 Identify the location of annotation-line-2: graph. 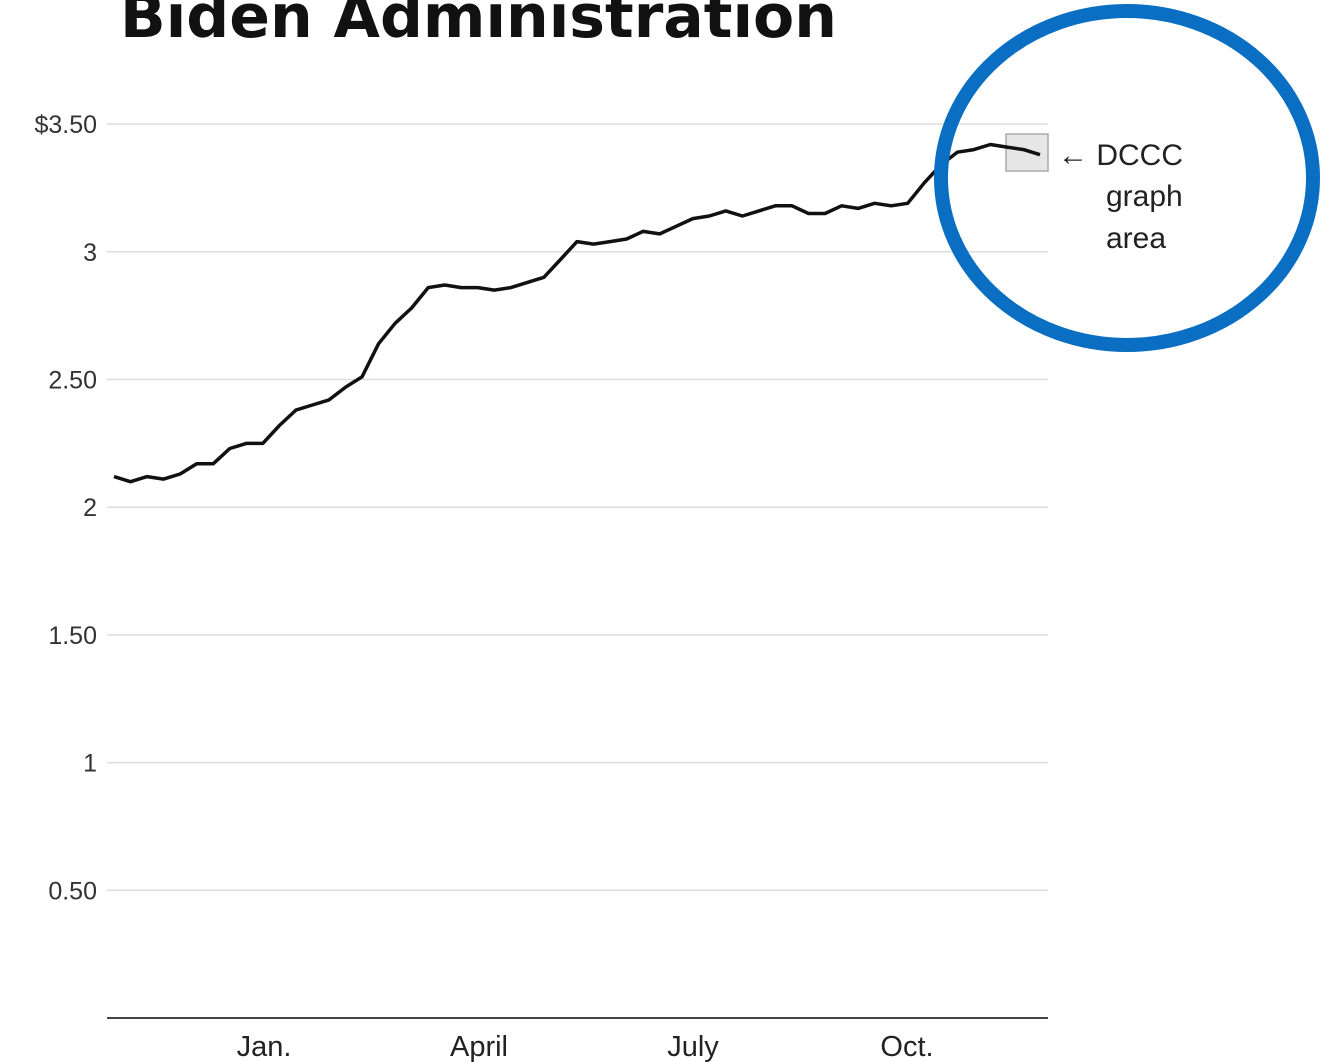
(1144, 196).